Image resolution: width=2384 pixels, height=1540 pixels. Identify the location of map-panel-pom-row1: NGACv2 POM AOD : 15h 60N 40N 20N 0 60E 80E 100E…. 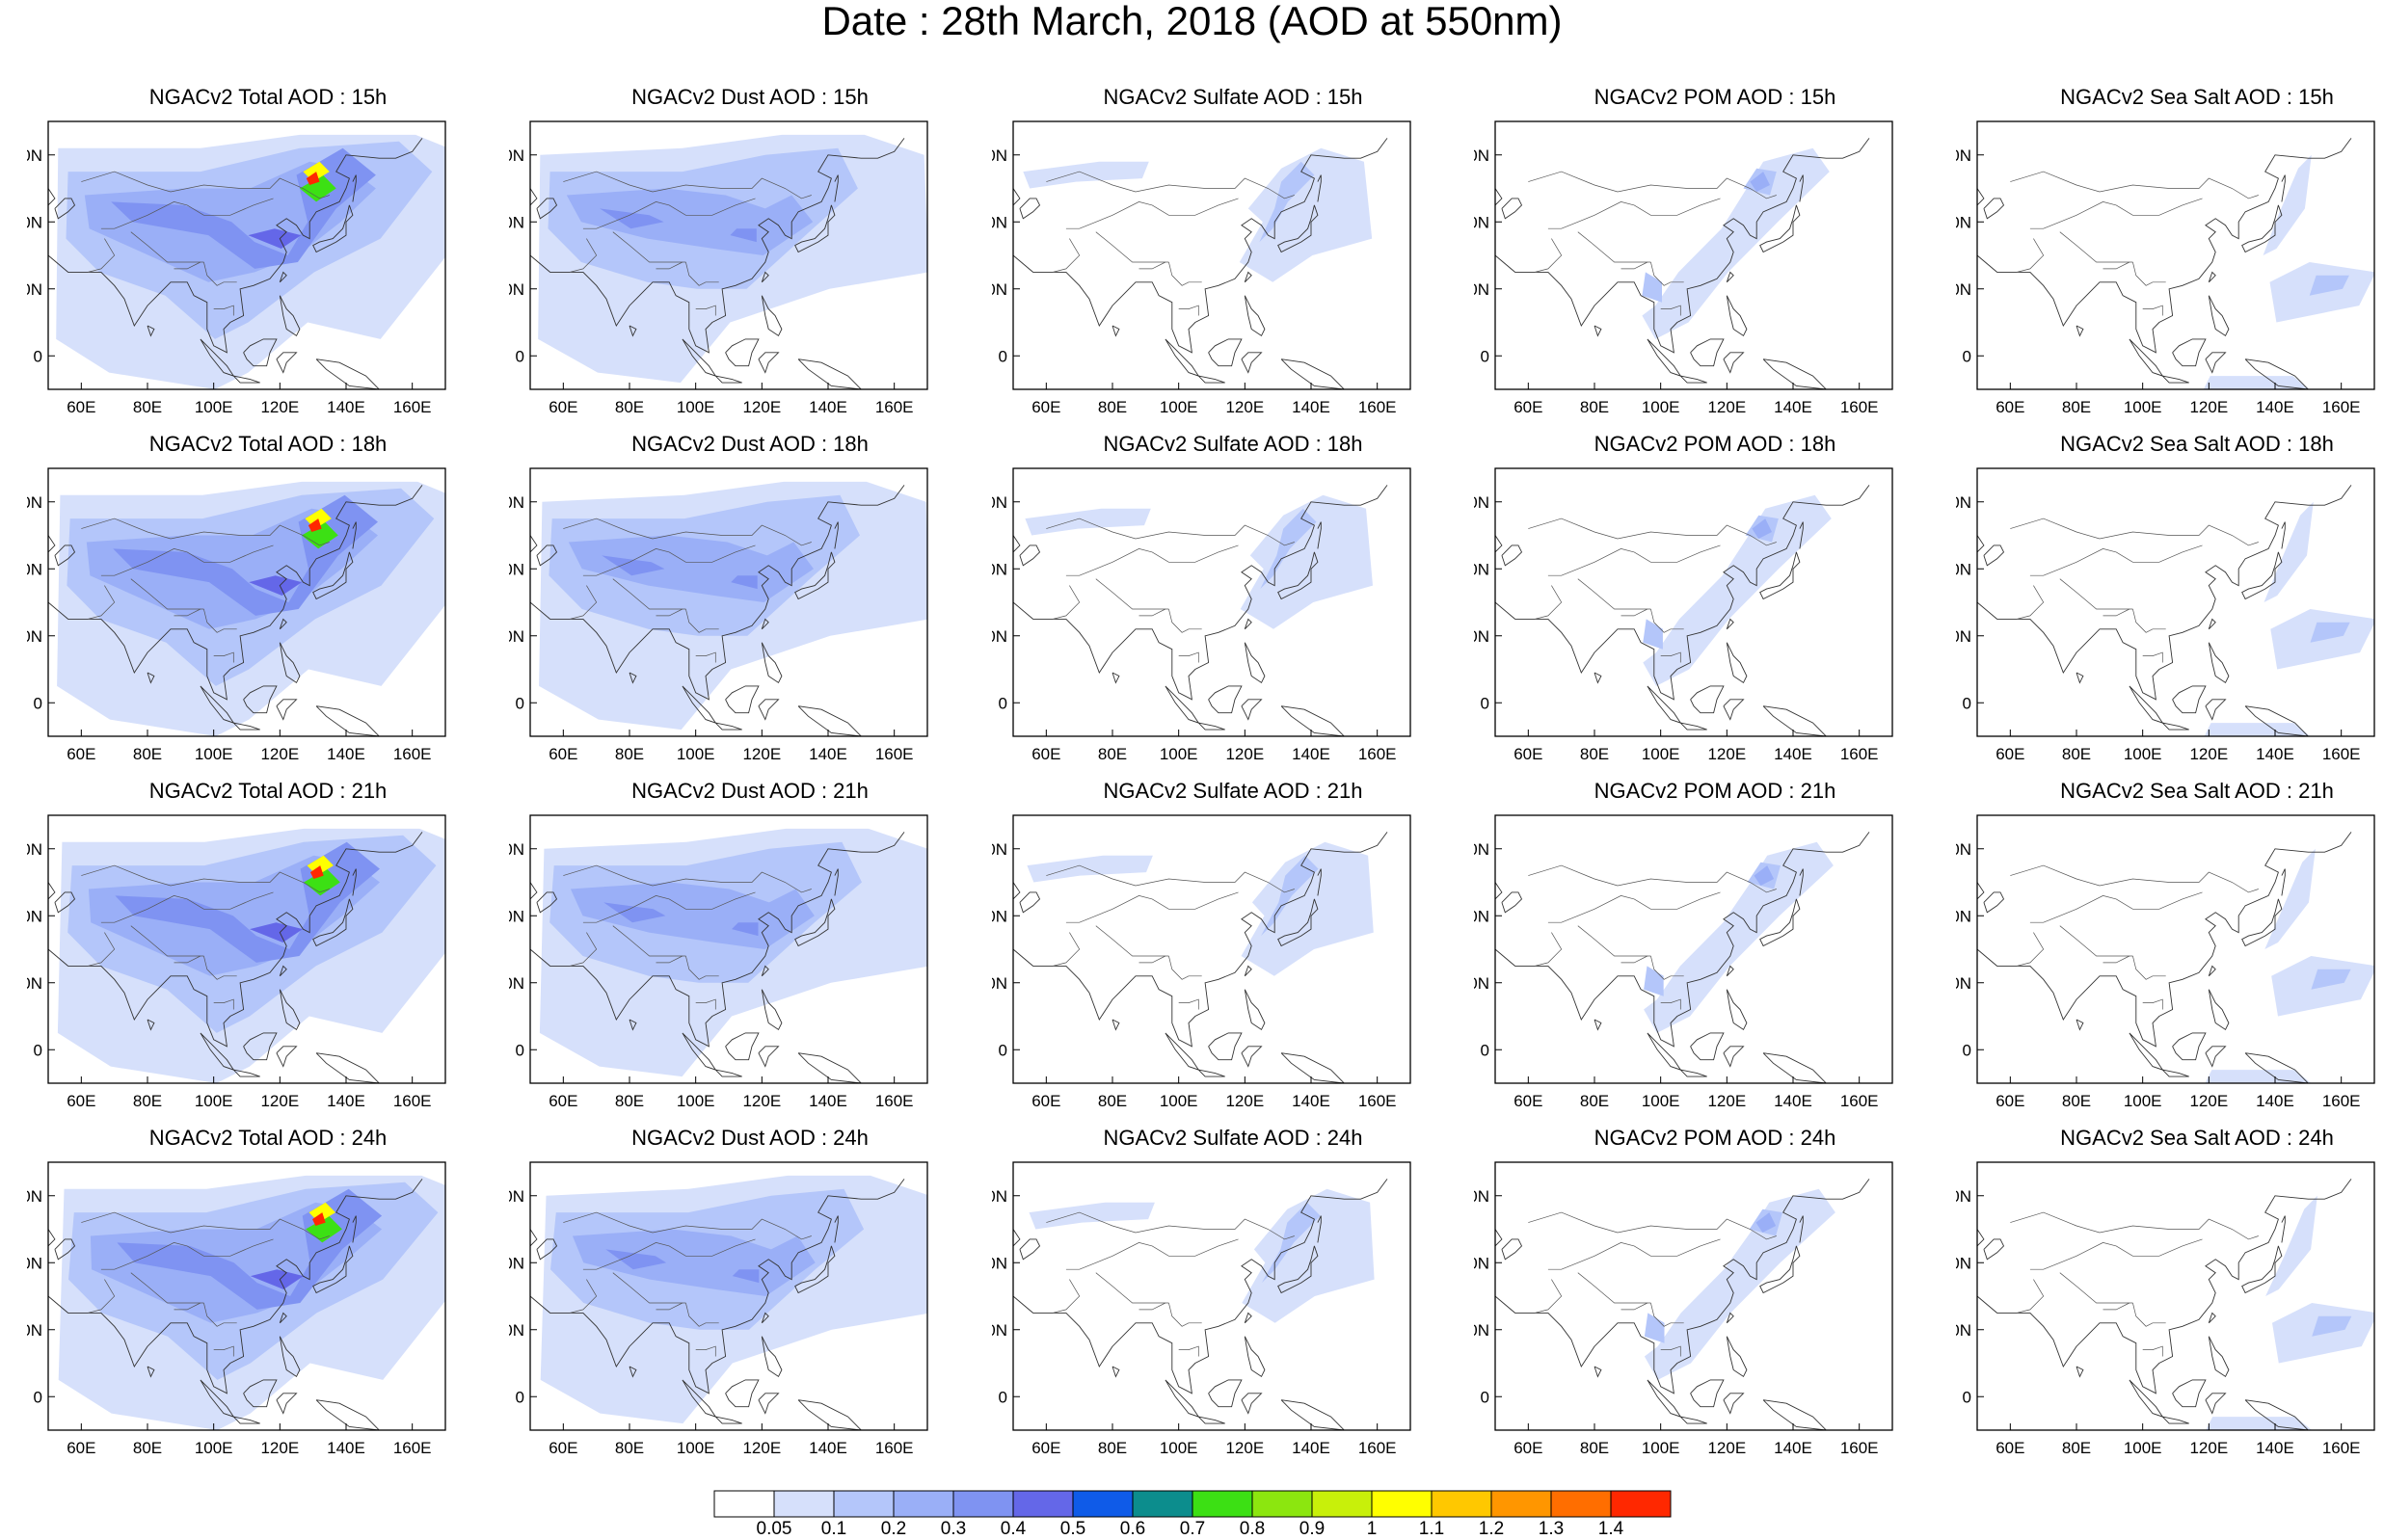
(1715, 259).